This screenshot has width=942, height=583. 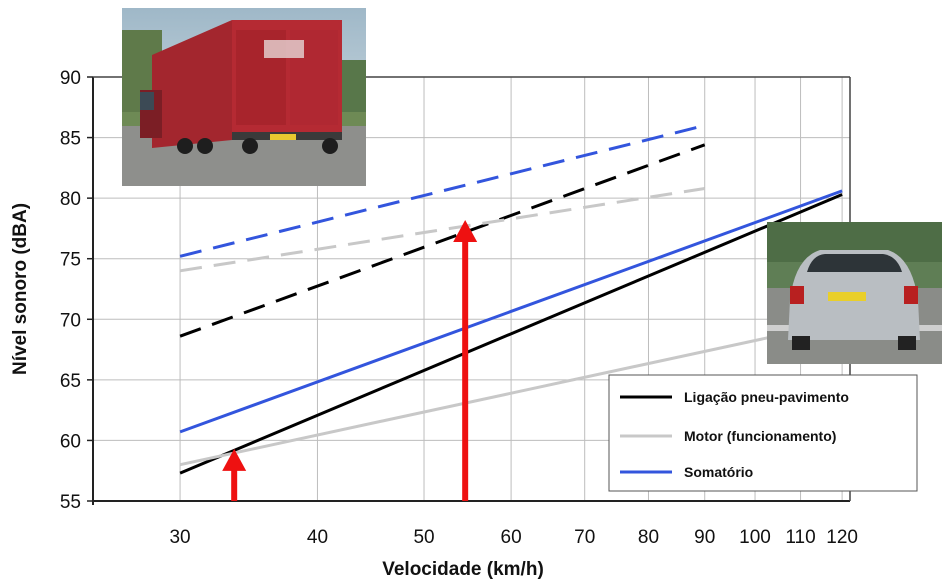 I want to click on y-tick-label: 80, so click(x=70, y=199).